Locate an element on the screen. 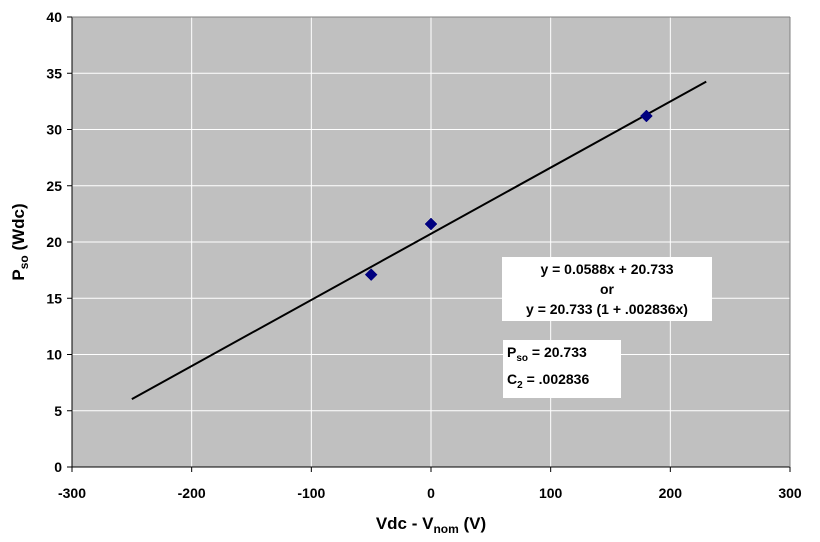 This screenshot has width=820, height=542. y-tick-label: 20 is located at coordinates (54, 242).